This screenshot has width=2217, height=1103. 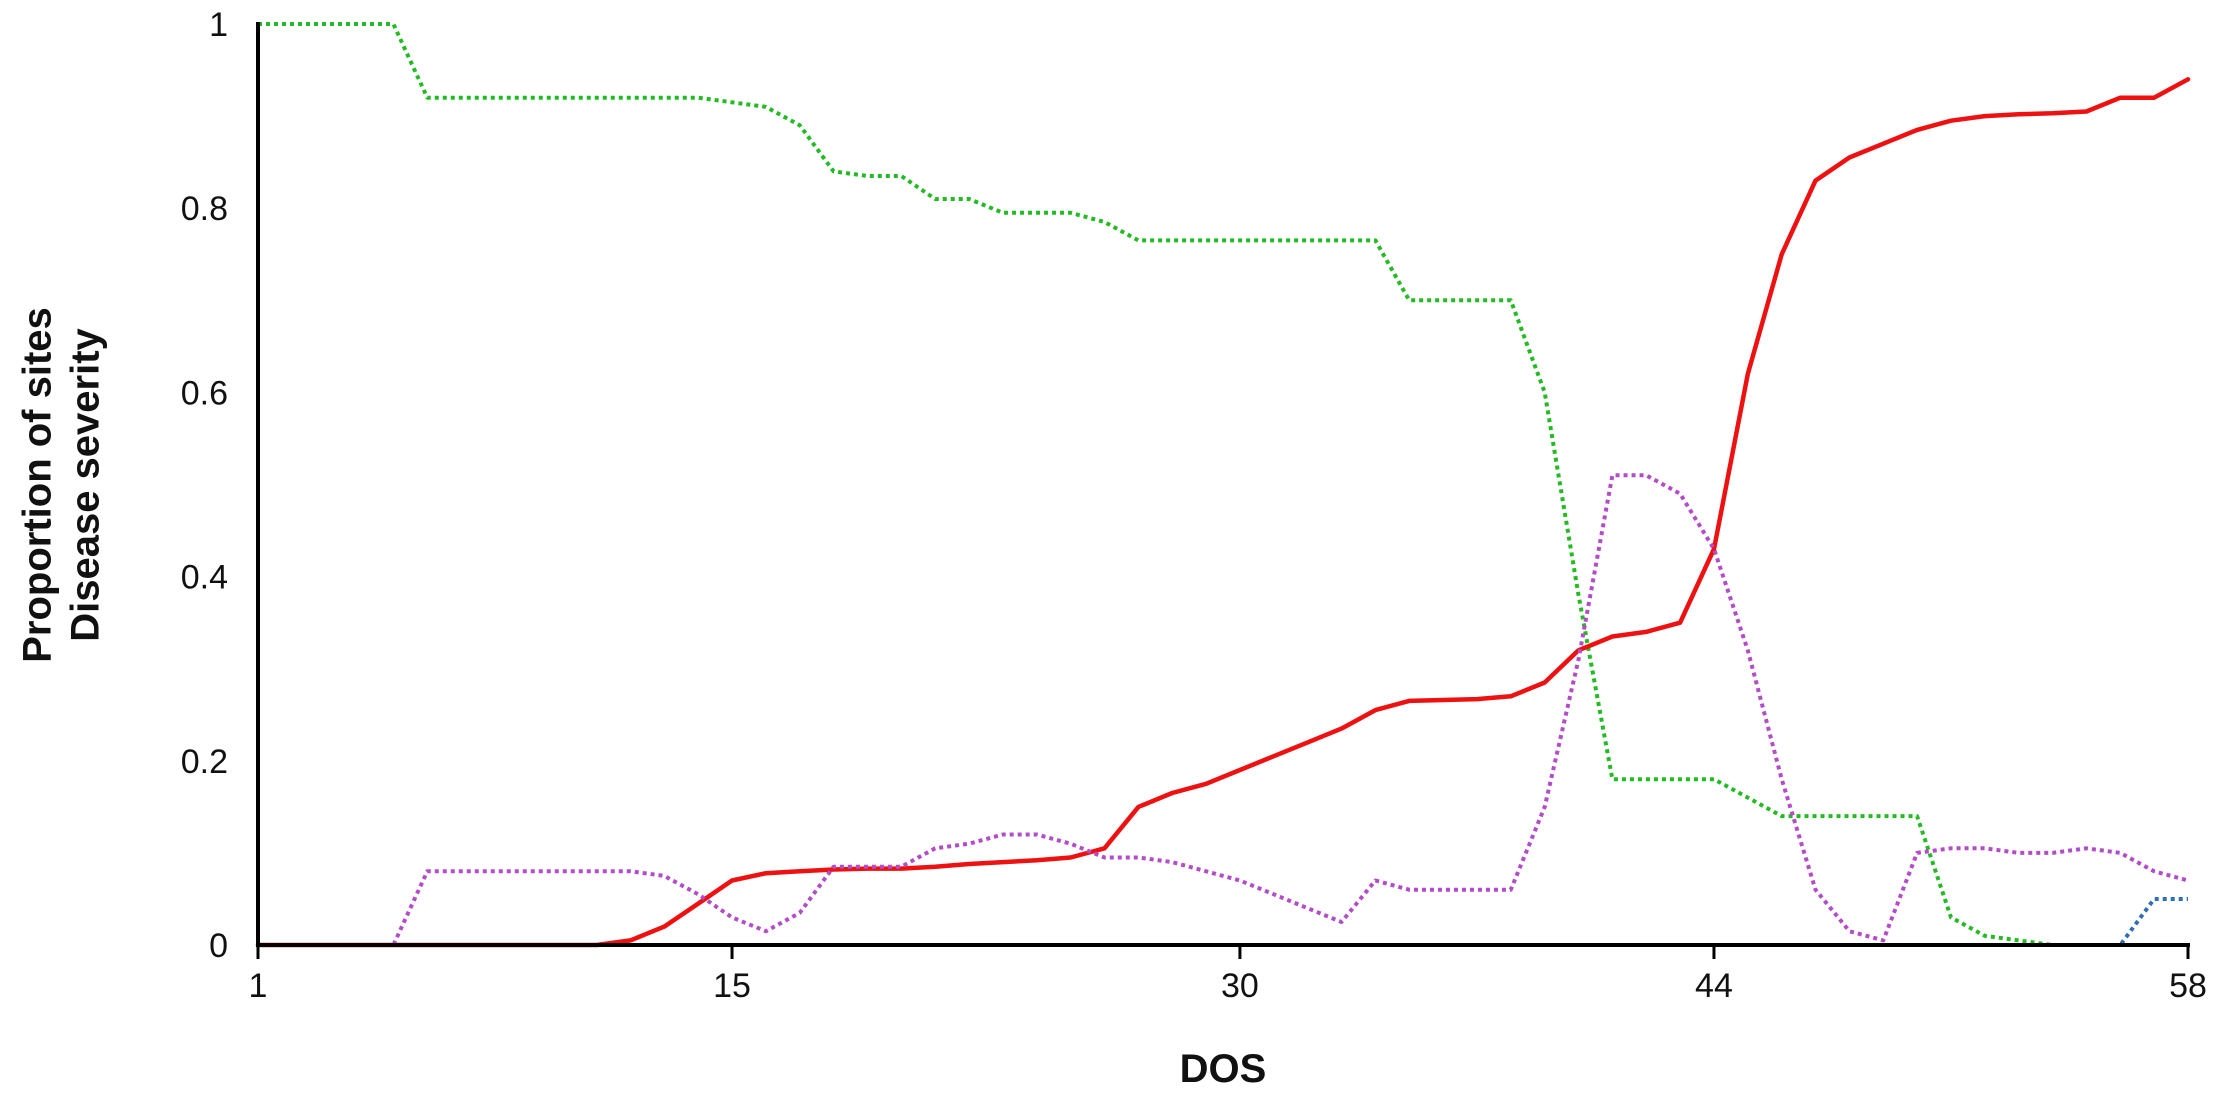 What do you see at coordinates (1714, 986) in the screenshot?
I see `x-tick-label: 44` at bounding box center [1714, 986].